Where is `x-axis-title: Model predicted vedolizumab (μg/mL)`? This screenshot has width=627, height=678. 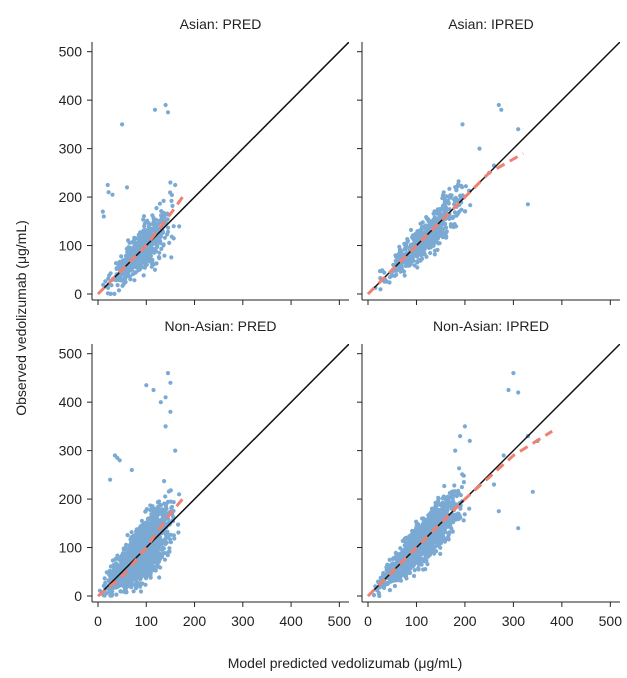
x-axis-title: Model predicted vedolizumab (μg/mL) is located at coordinates (345, 663).